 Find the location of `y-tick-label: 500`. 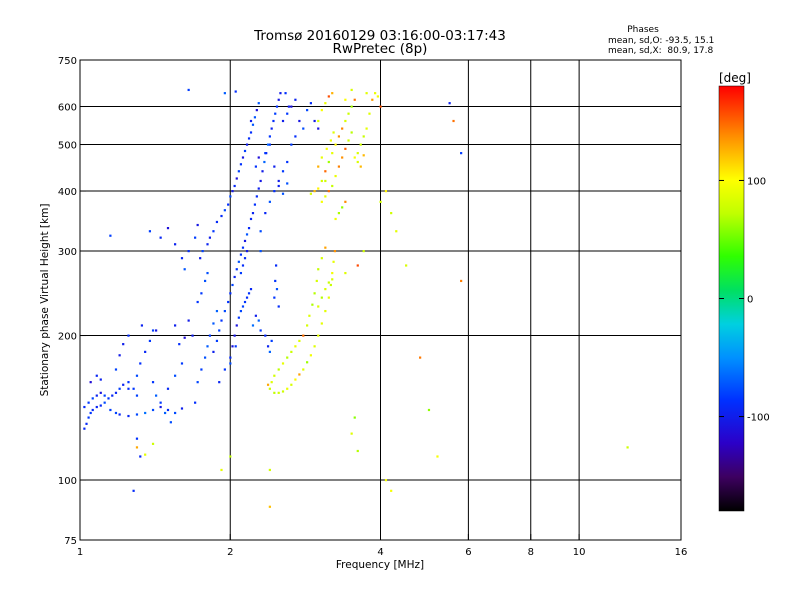

y-tick-label: 500 is located at coordinates (67, 146).